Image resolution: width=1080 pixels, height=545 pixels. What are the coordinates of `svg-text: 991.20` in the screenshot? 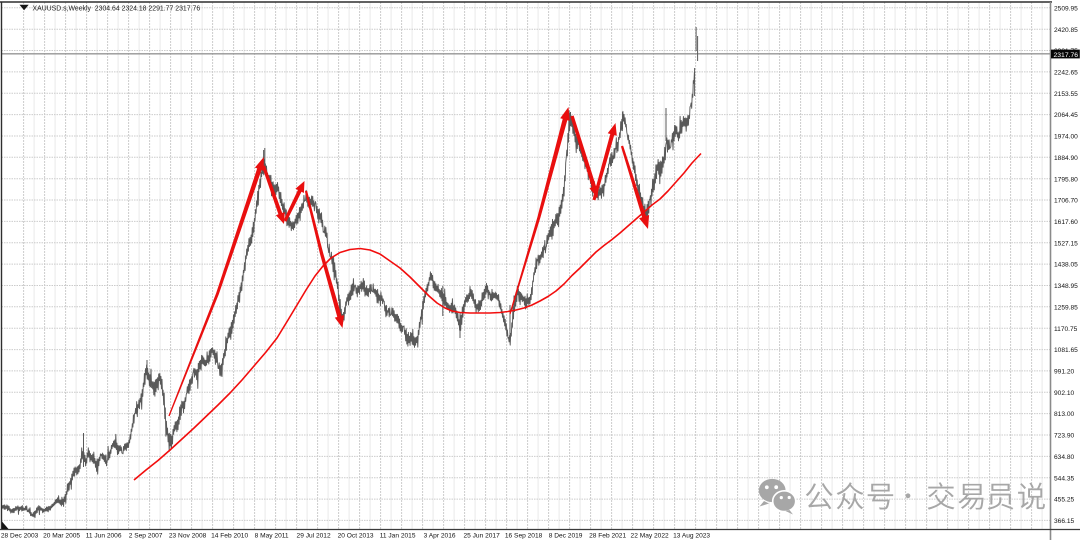 It's located at (1064, 372).